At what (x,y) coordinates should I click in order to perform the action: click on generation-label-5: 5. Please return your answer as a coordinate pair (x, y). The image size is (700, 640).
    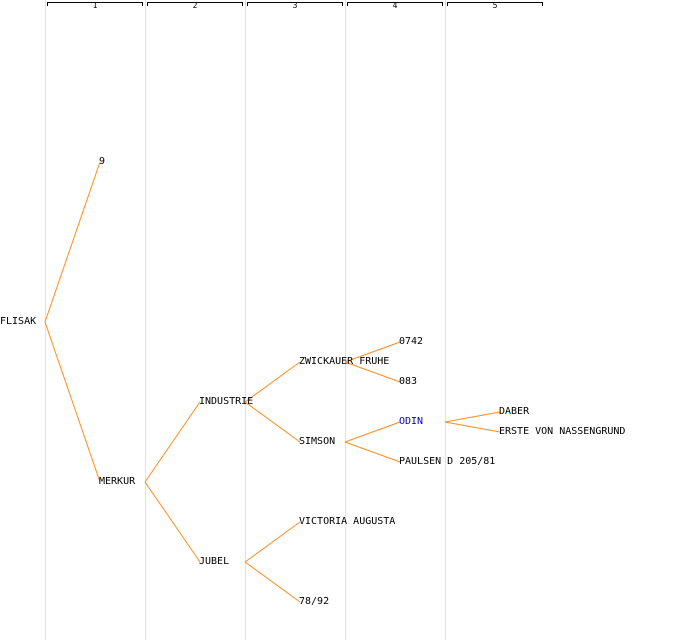
    Looking at the image, I should click on (495, 5).